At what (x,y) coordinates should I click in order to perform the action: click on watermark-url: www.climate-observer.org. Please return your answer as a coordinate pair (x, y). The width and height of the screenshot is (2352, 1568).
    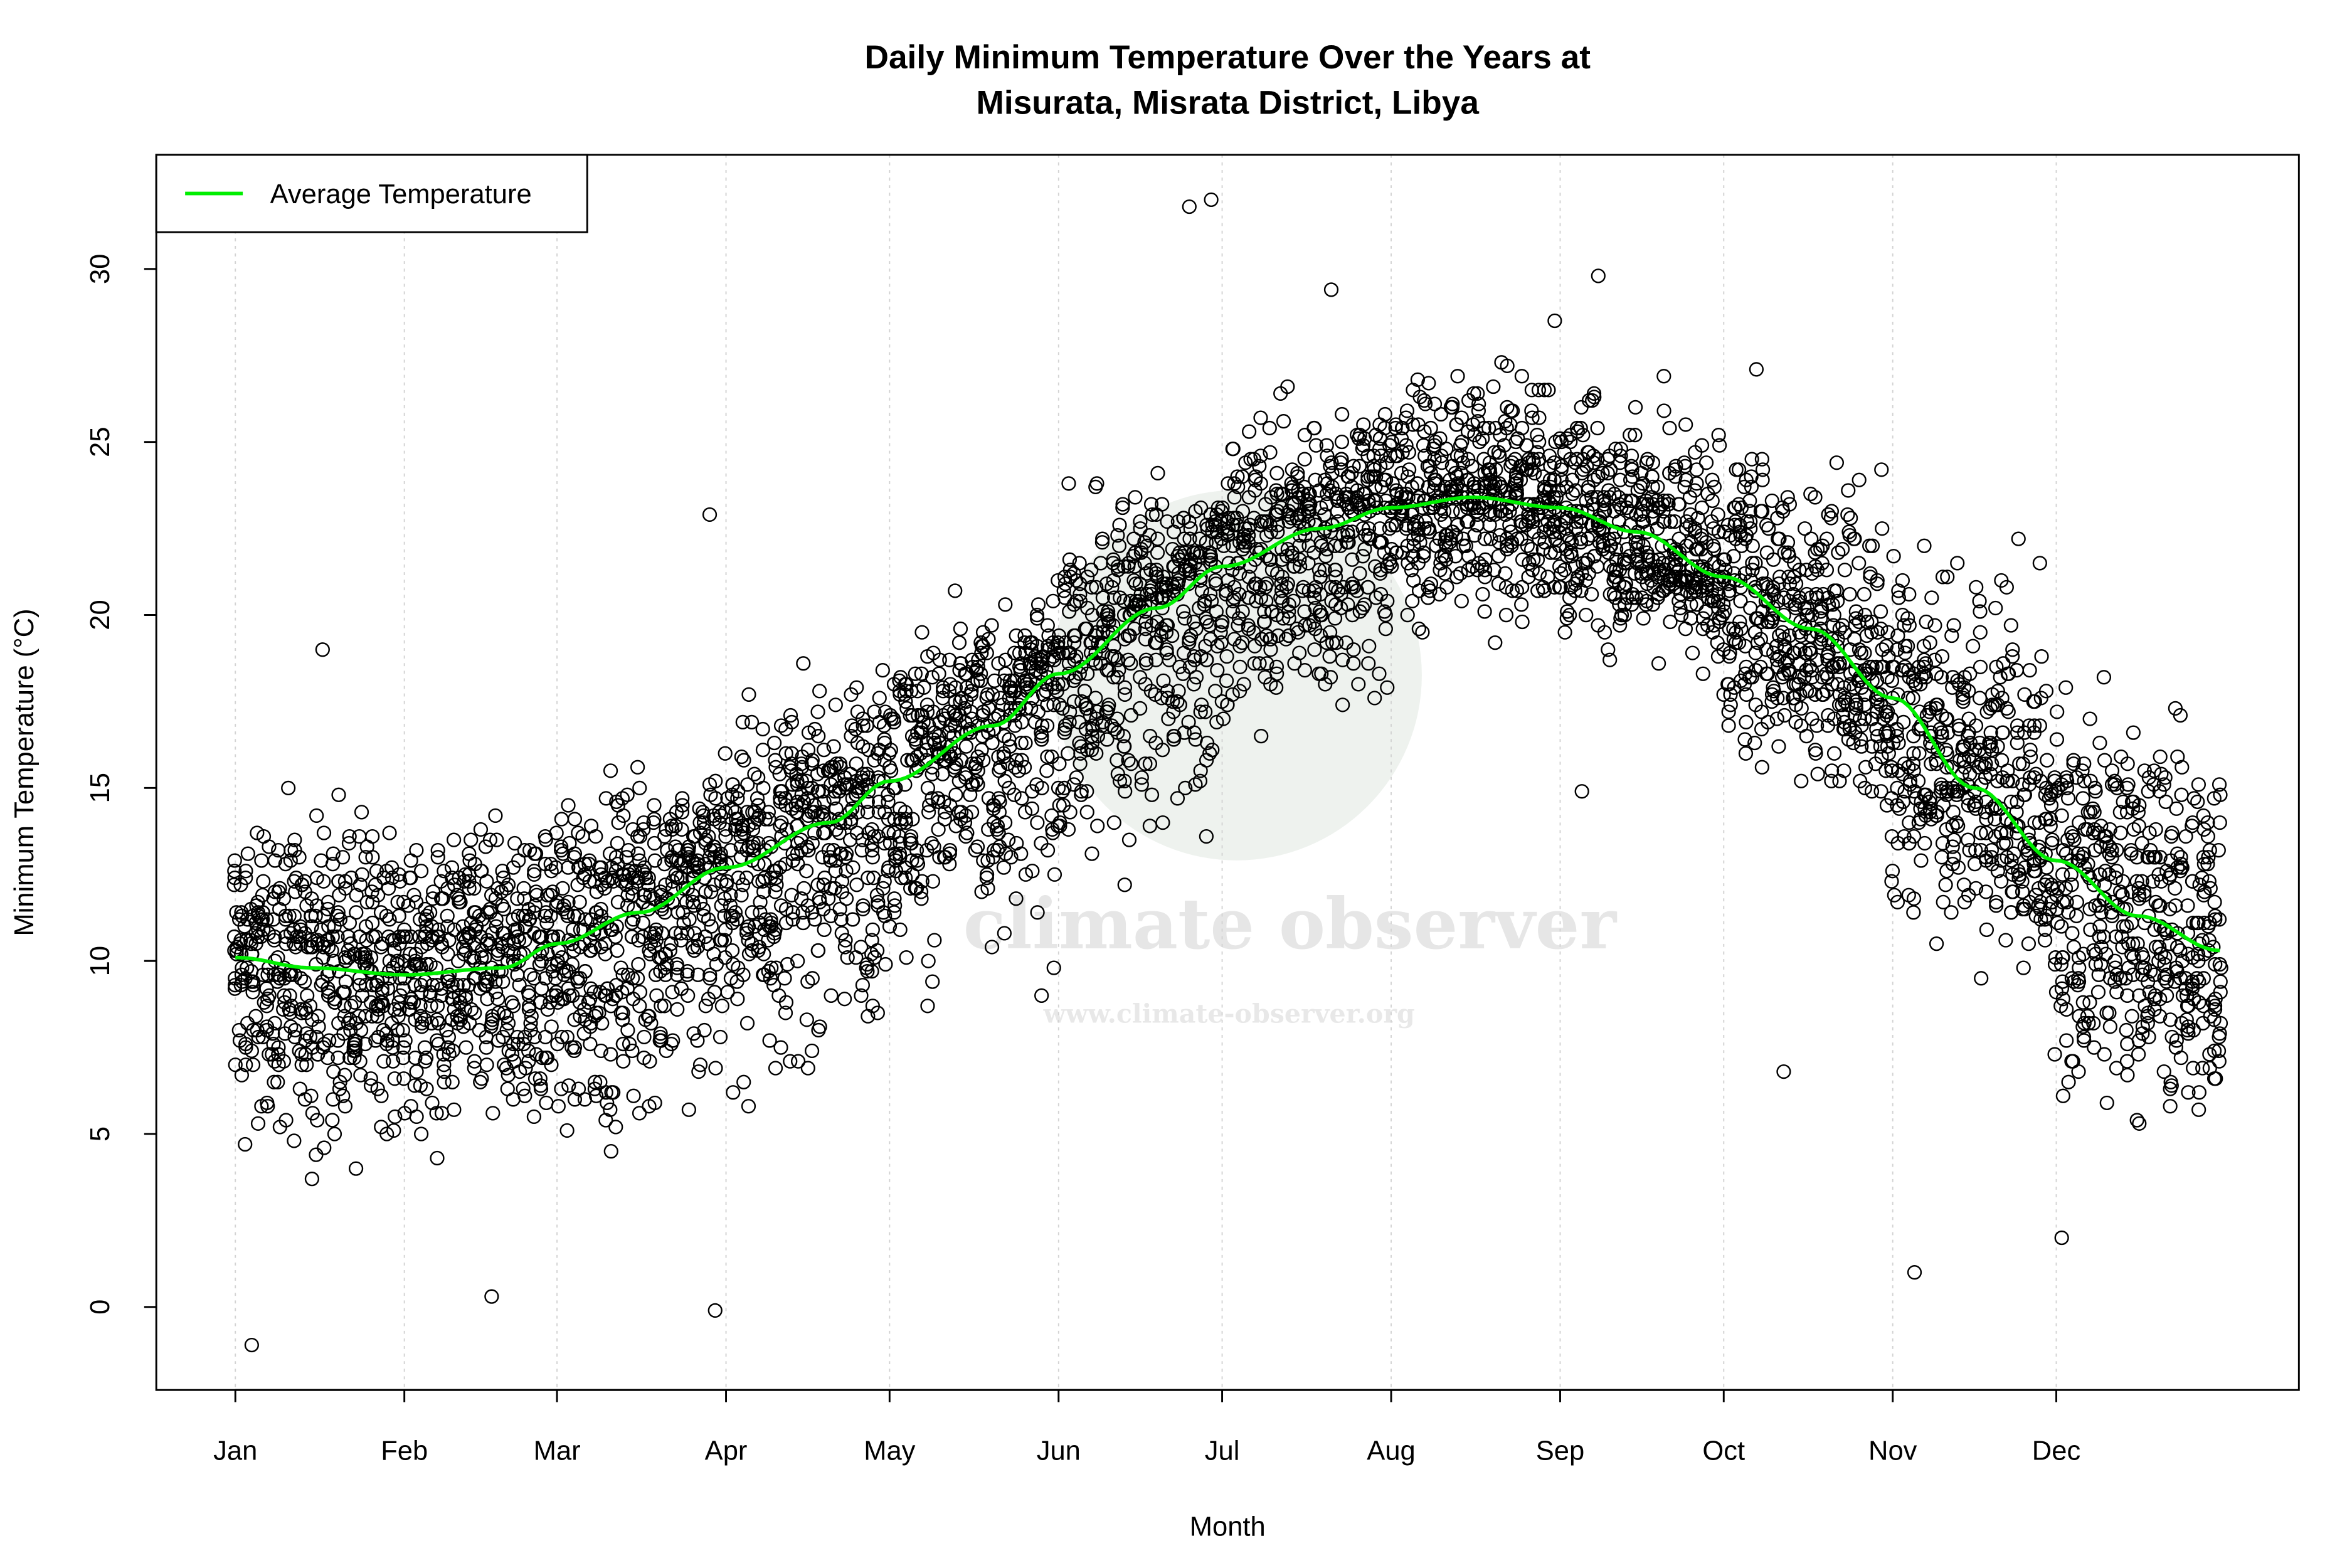
    Looking at the image, I should click on (1229, 1014).